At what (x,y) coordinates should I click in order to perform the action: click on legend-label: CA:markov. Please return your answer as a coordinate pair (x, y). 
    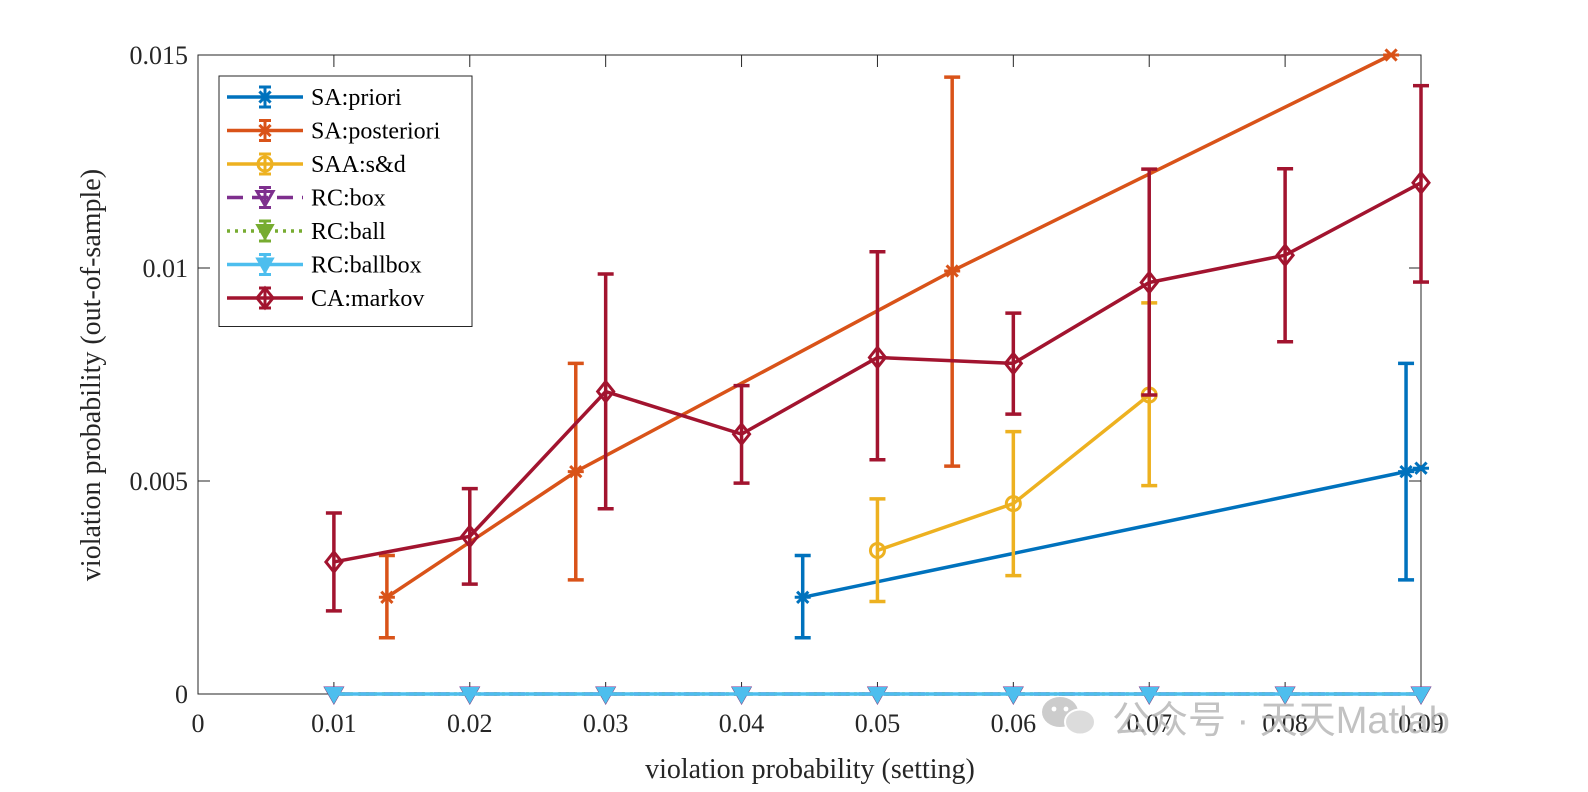
    Looking at the image, I should click on (367, 299).